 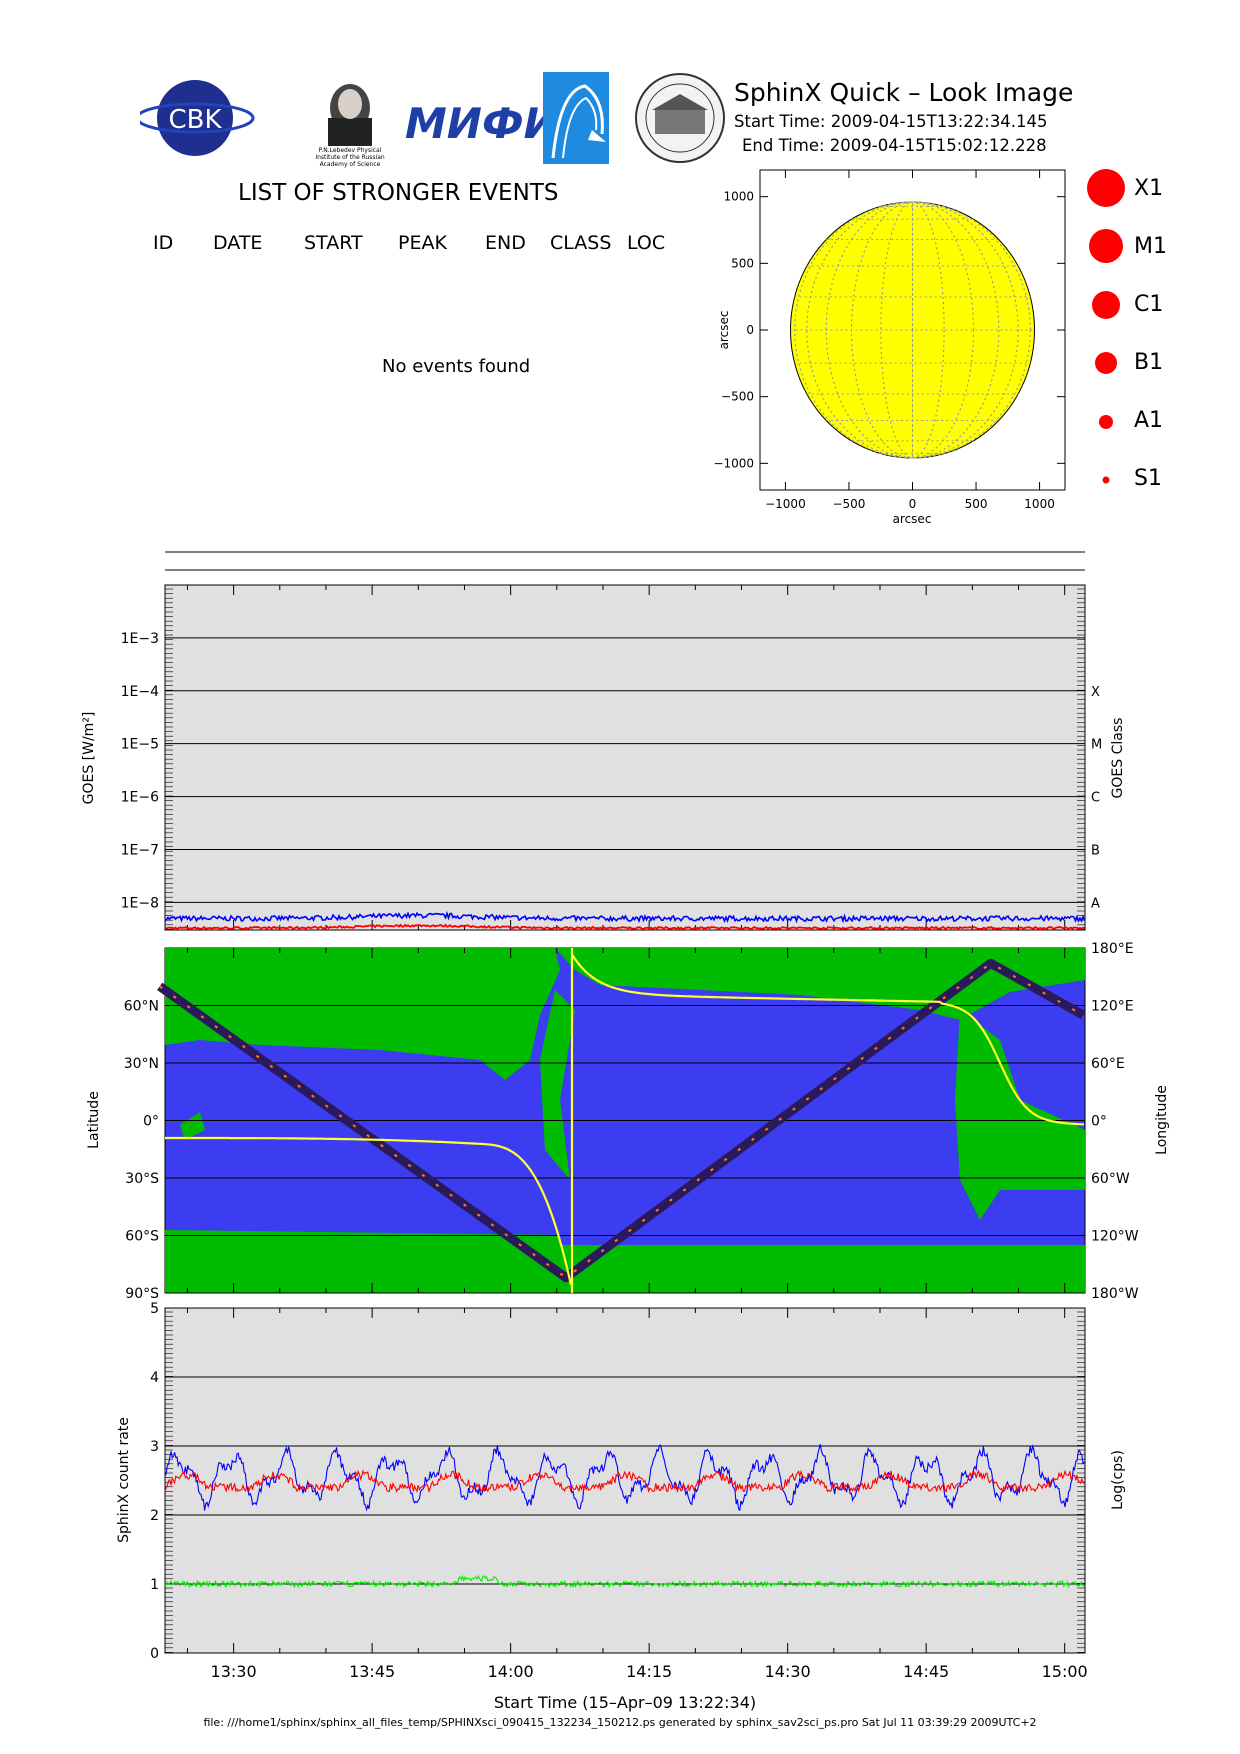 What do you see at coordinates (141, 1064) in the screenshot?
I see `latitude-tick-label: 30°N` at bounding box center [141, 1064].